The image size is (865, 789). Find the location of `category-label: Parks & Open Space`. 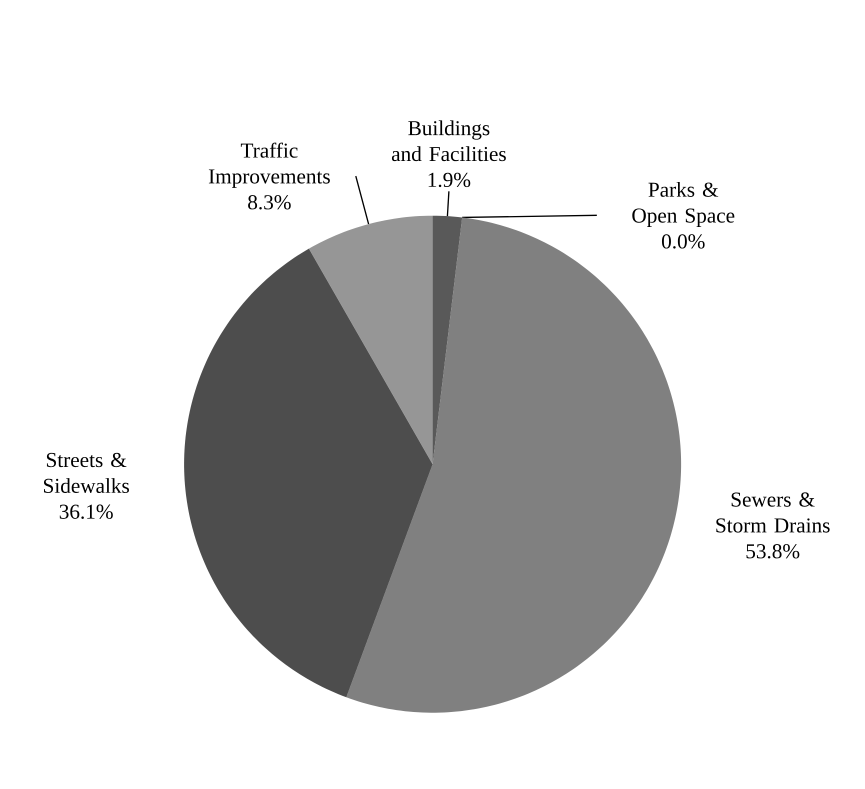

category-label: Parks & Open Space is located at coordinates (683, 204).